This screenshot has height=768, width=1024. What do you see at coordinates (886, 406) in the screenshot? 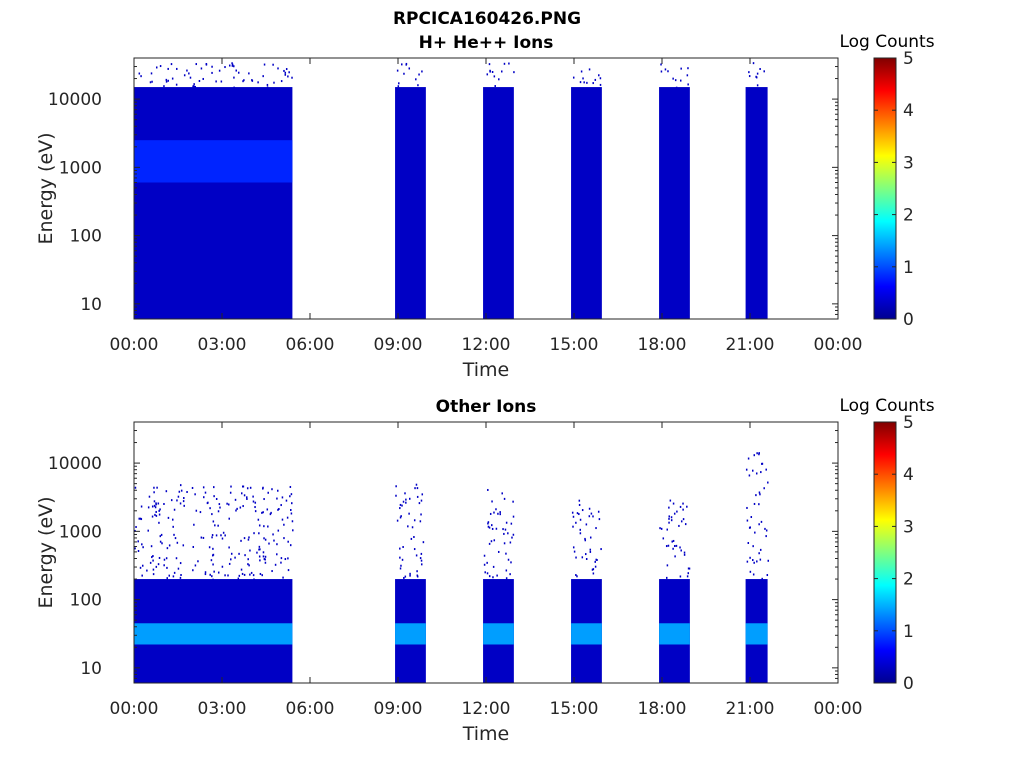
I see `colorbar-label: Log Counts` at bounding box center [886, 406].